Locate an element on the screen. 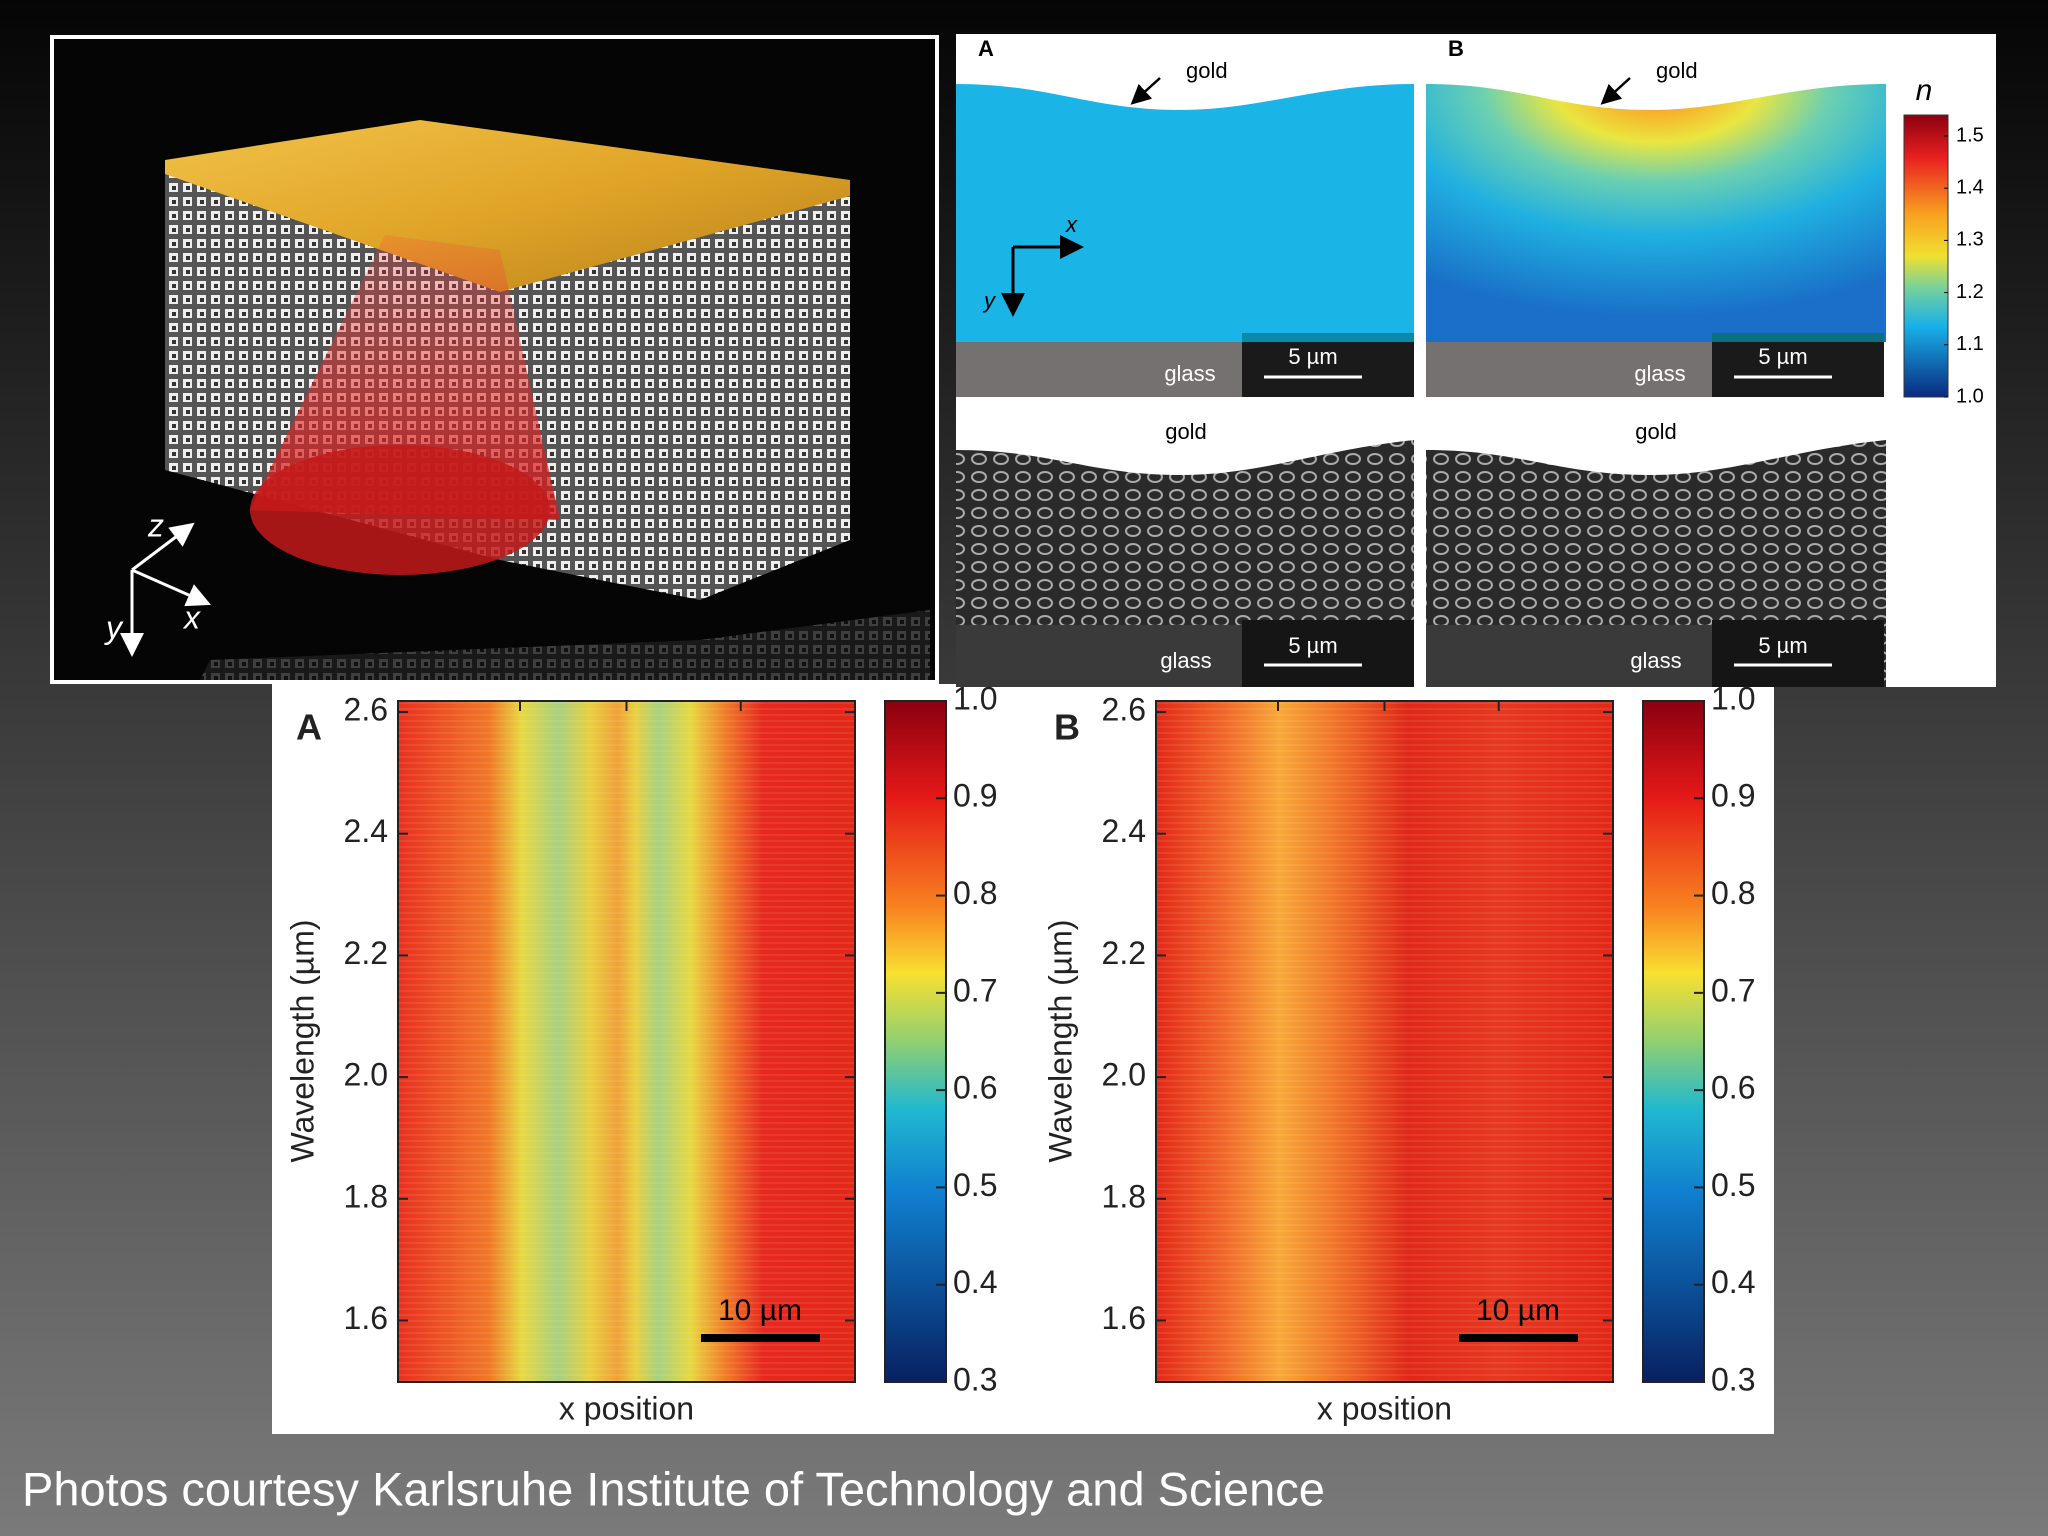 The image size is (2048, 1536). colorbar-tick-label: 1.3 is located at coordinates (1970, 240).